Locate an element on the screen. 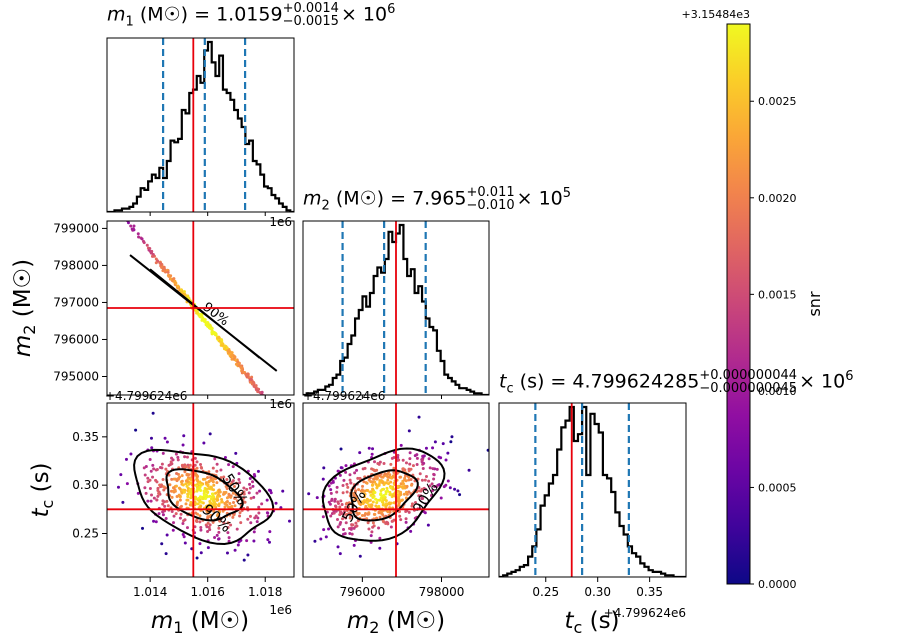 The height and width of the screenshot is (644, 901). x-tick-label-tc: 0.25 is located at coordinates (545, 592).